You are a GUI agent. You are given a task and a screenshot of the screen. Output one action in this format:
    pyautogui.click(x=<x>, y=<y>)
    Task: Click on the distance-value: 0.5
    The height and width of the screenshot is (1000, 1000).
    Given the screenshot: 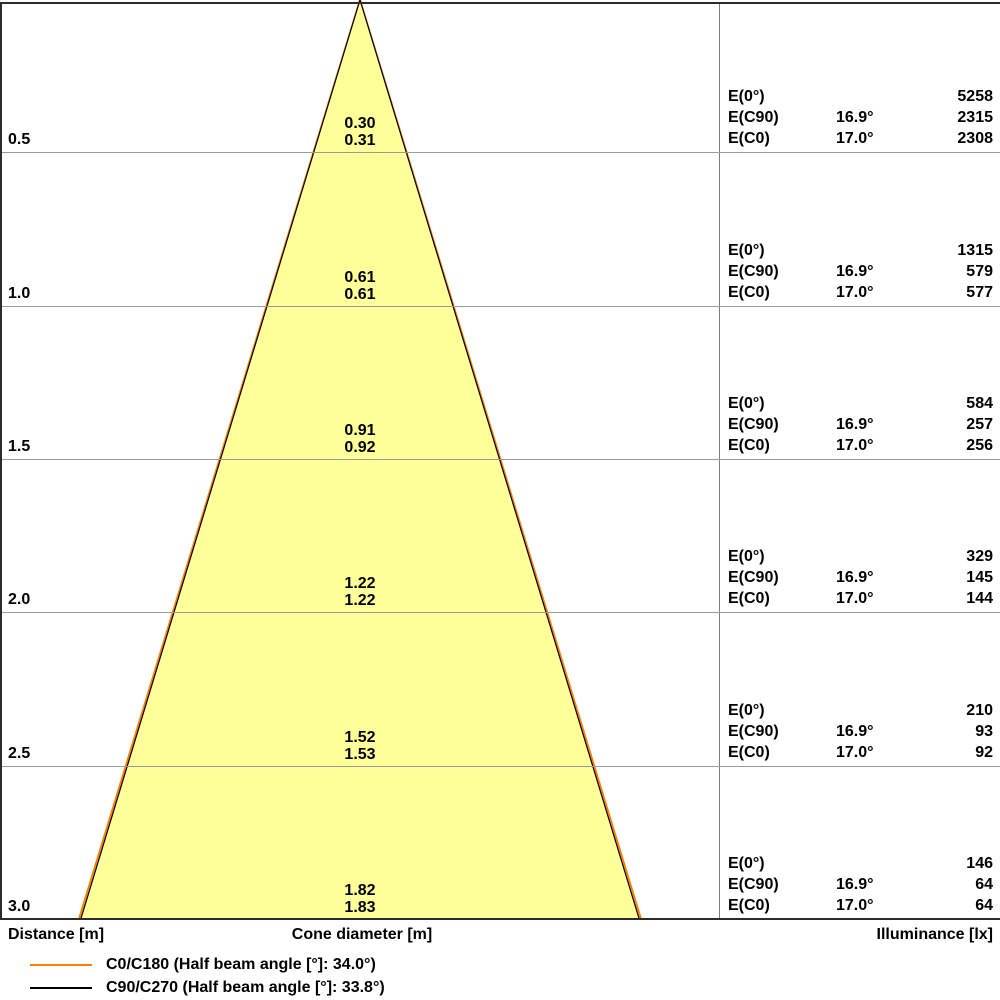 What is the action you would take?
    pyautogui.click(x=19, y=139)
    